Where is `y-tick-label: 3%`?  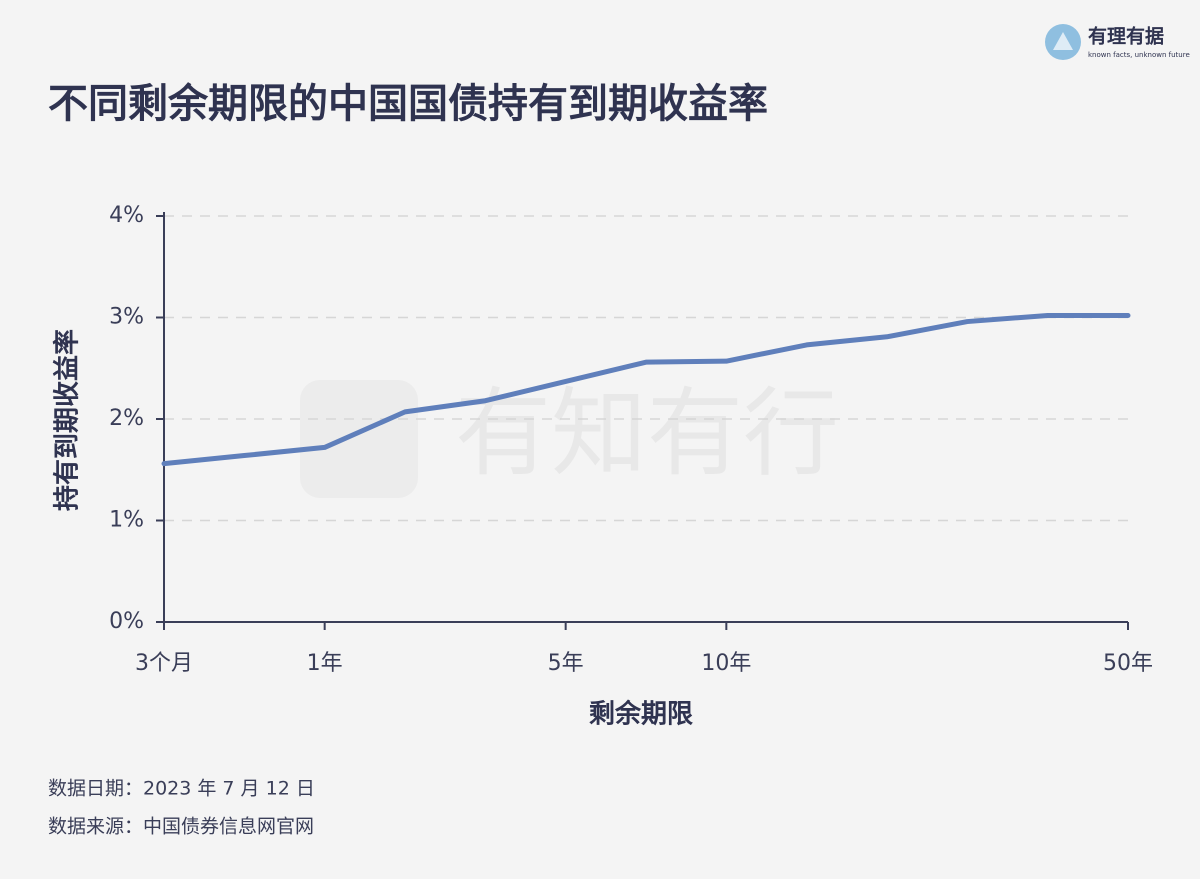 y-tick-label: 3% is located at coordinates (126, 317).